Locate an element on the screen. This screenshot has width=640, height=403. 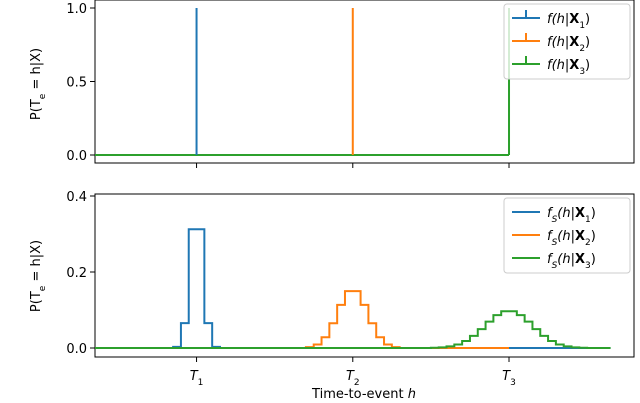
x-tick-label: T3 is located at coordinates (509, 378).